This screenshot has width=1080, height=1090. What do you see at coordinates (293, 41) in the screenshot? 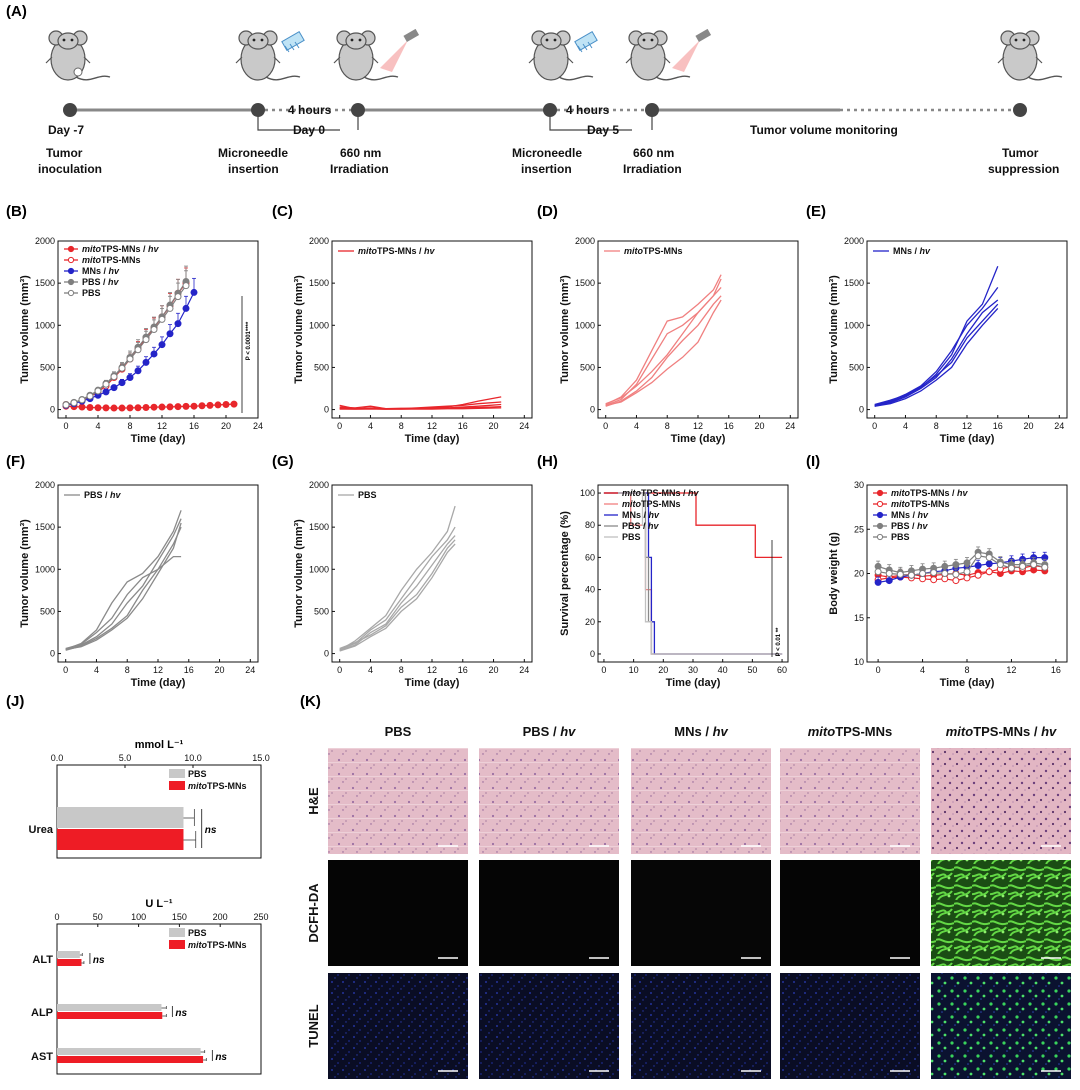
I see `microneedle-icon` at bounding box center [293, 41].